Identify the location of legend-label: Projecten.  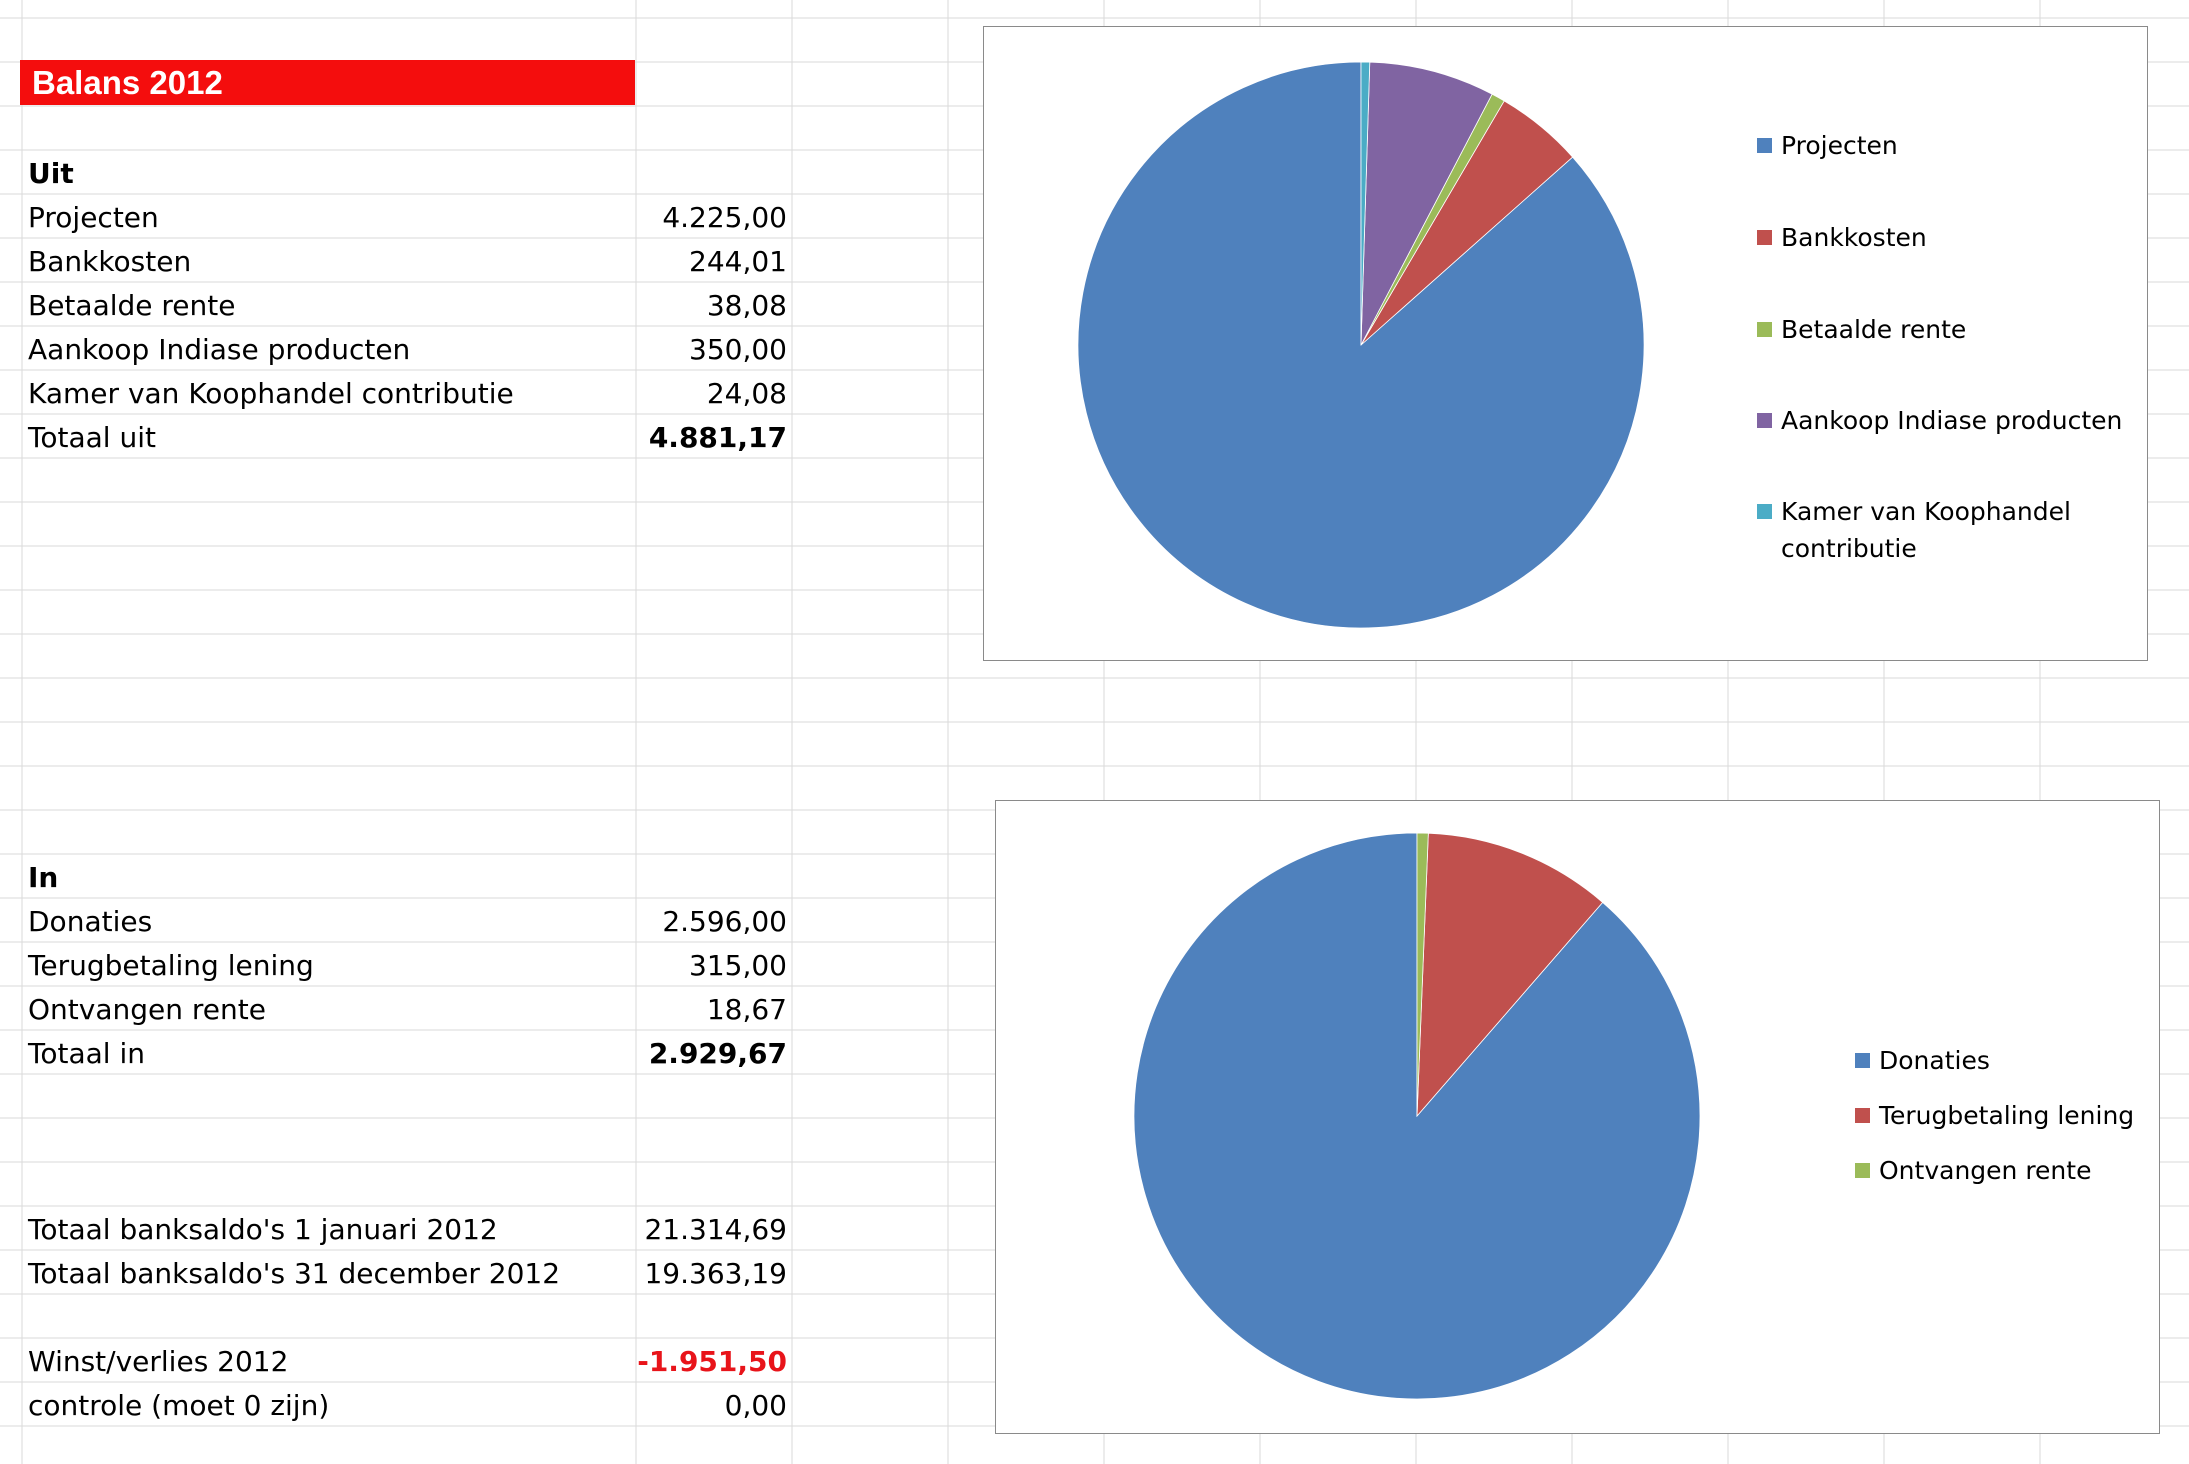
(1839, 145).